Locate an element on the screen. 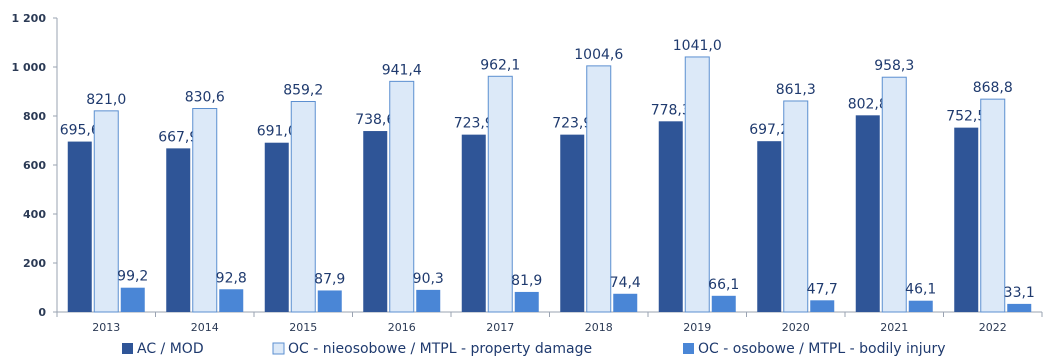 Image resolution: width=1043 pixels, height=364 pixels. x-tick-label: 2018 is located at coordinates (599, 327).